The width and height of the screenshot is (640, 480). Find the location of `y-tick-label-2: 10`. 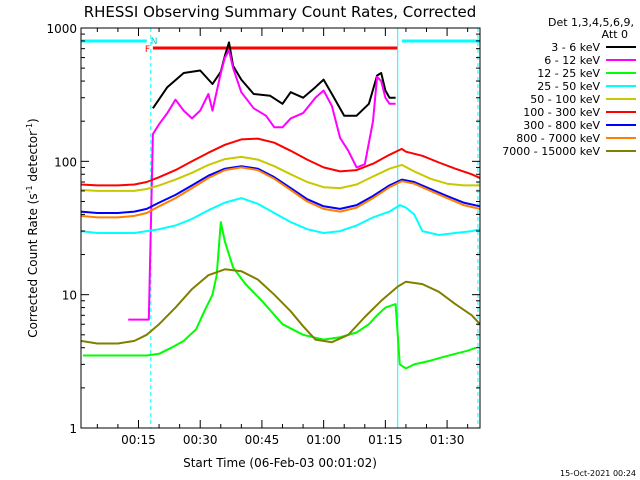

y-tick-label-2: 10 is located at coordinates (69, 296).